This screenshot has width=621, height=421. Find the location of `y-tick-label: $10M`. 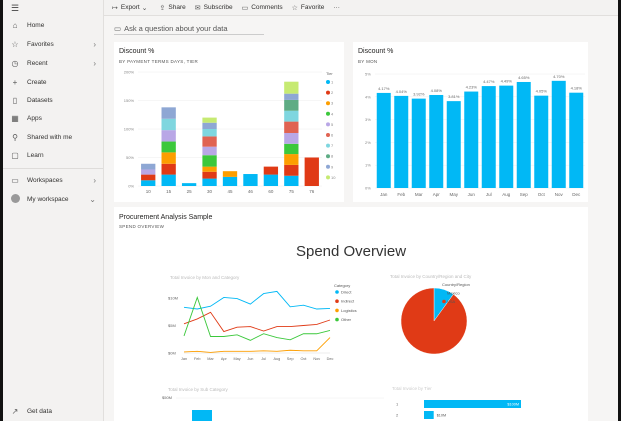

y-tick-label: $10M is located at coordinates (173, 298).